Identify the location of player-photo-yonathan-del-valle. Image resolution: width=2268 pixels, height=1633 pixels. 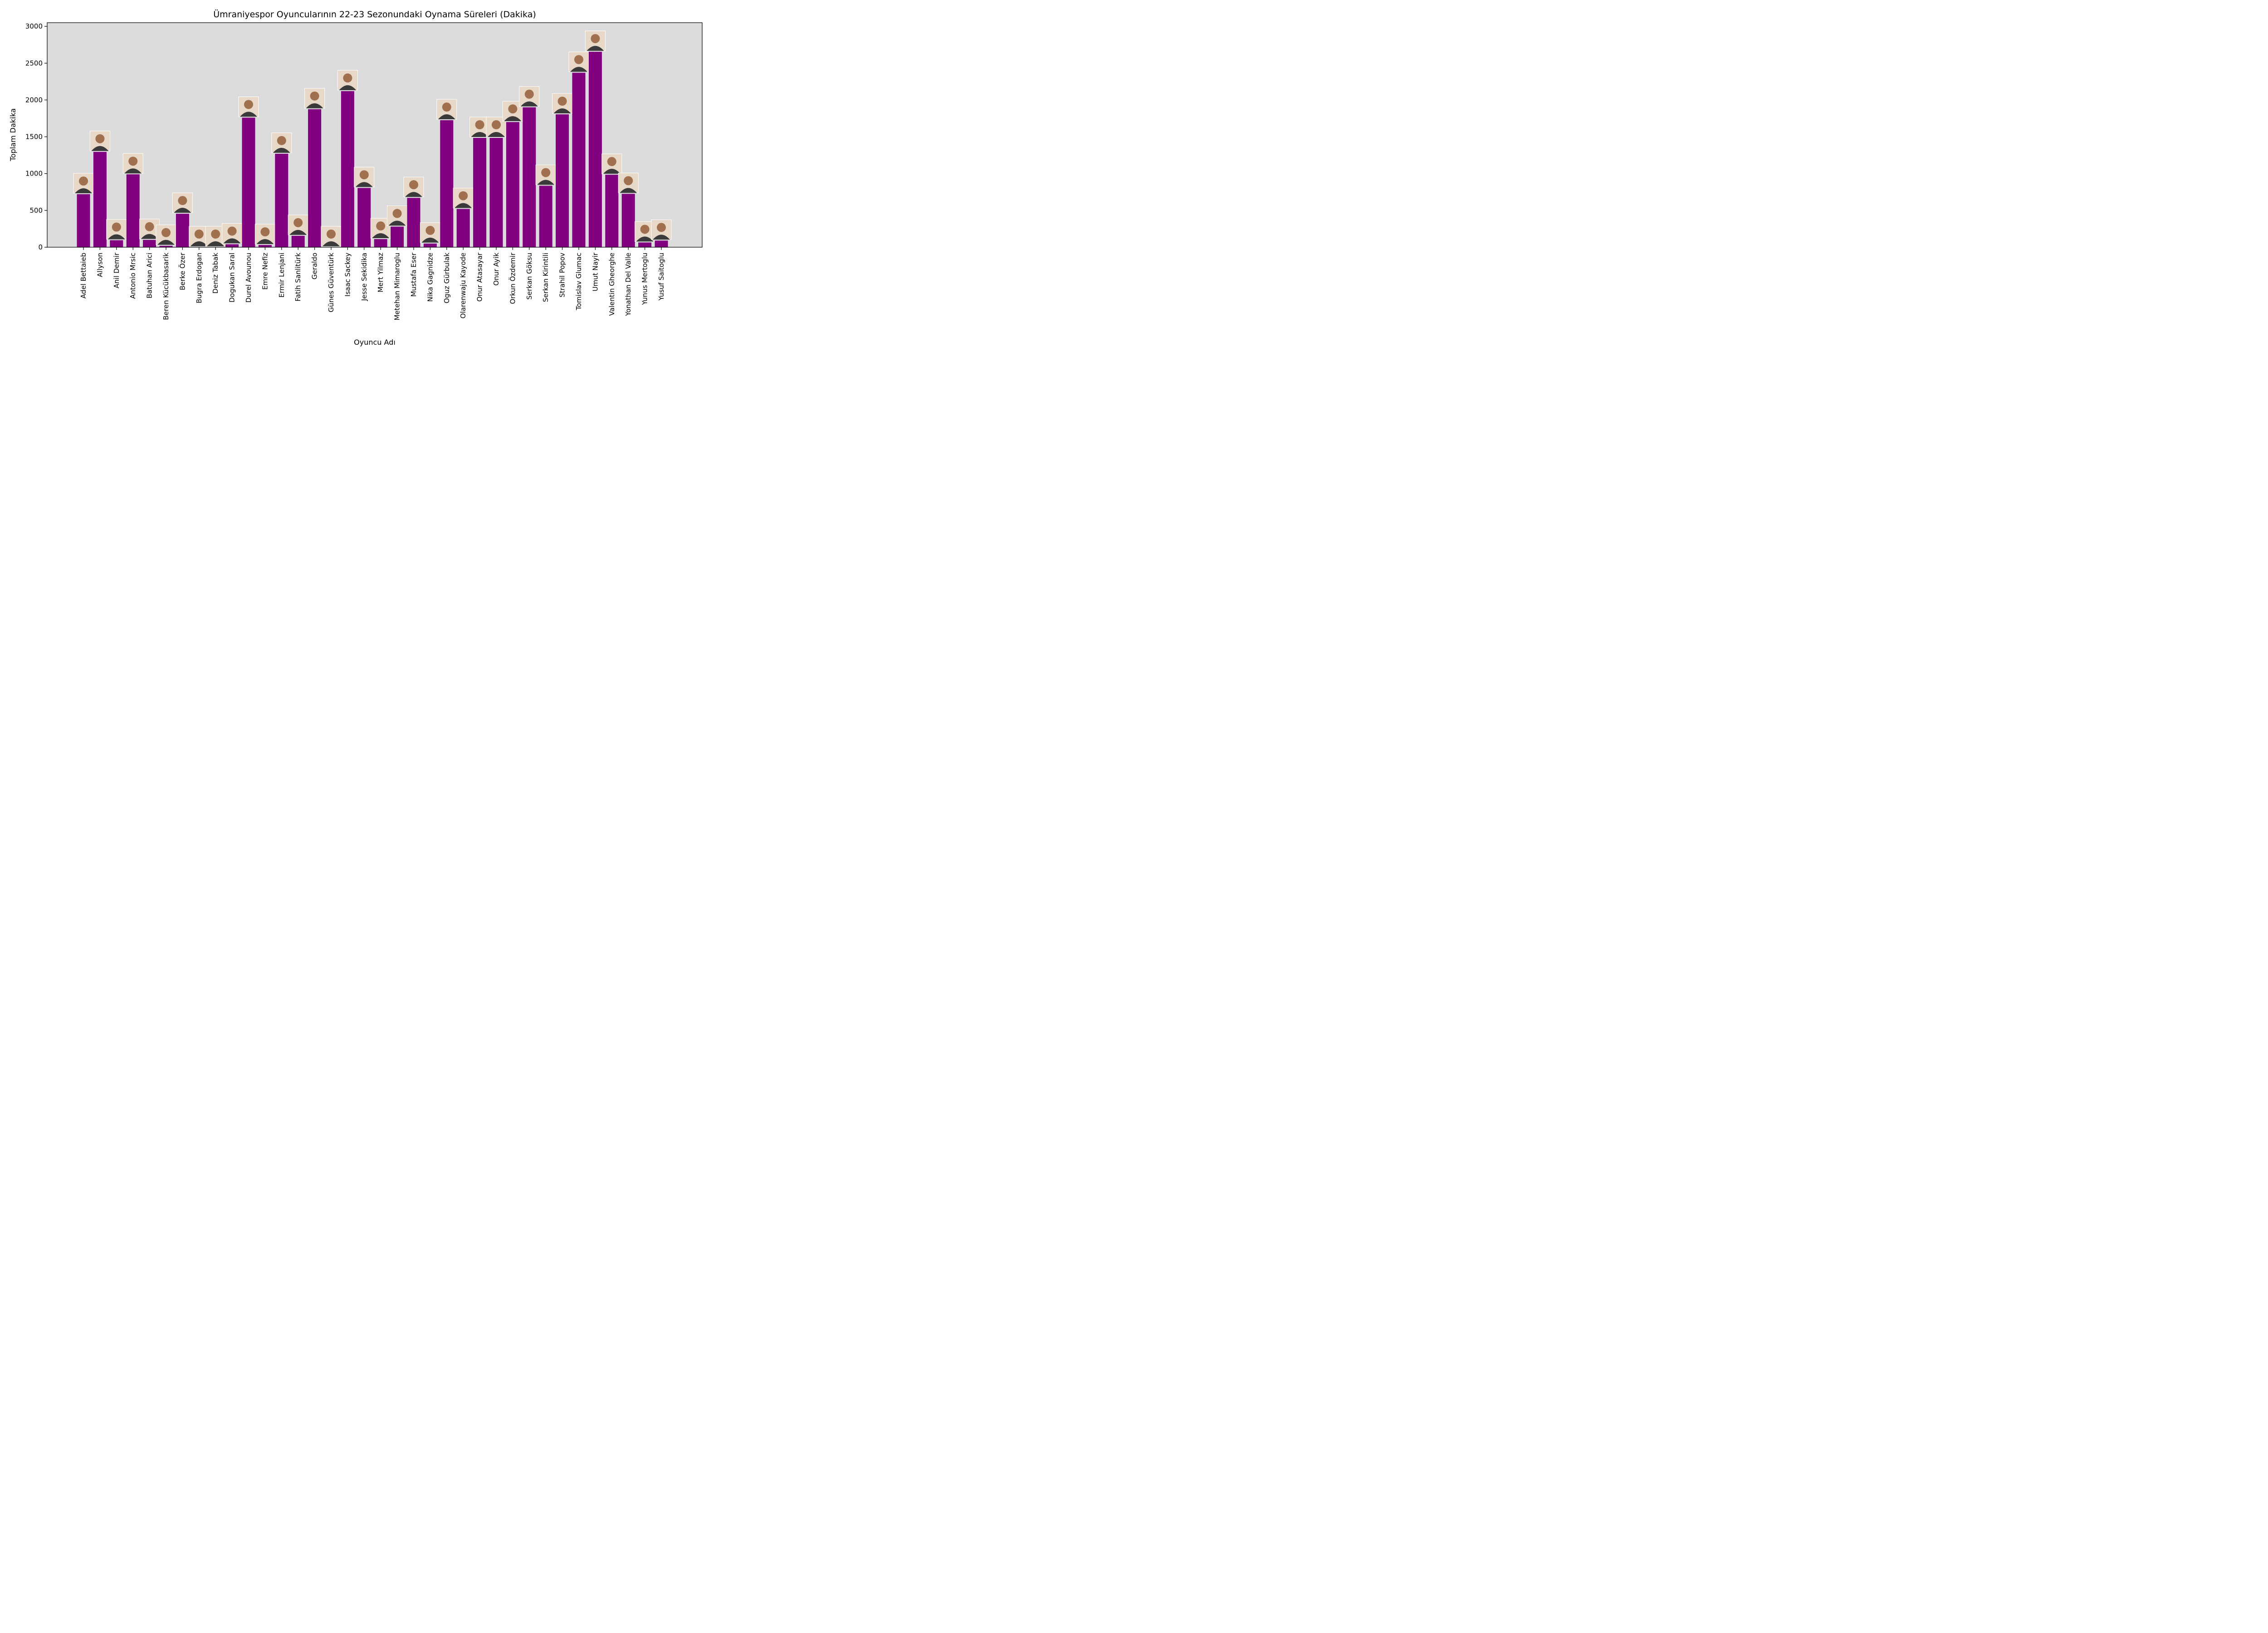
(629, 182).